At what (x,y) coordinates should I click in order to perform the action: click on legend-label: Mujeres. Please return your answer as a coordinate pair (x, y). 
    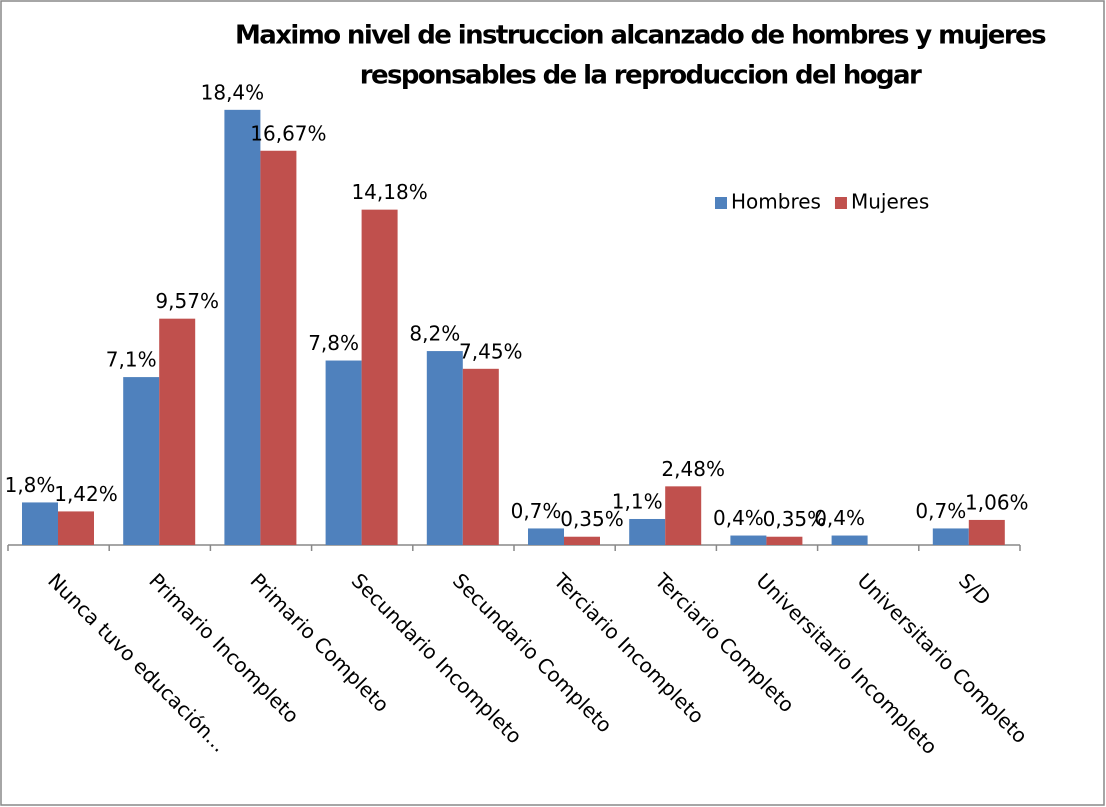
    Looking at the image, I should click on (890, 202).